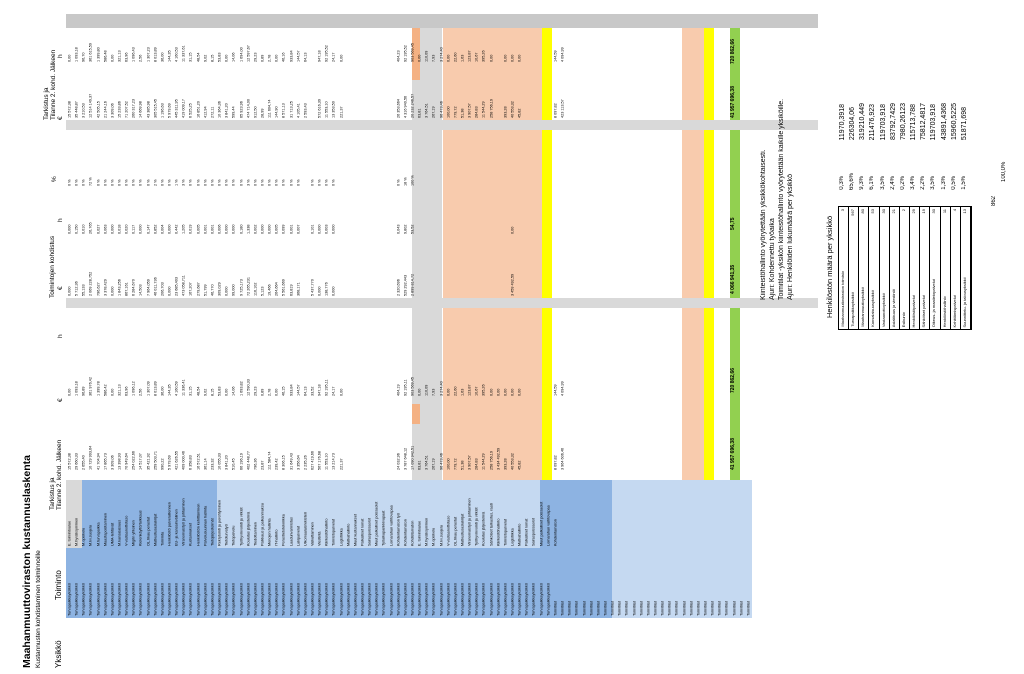 This screenshot has width=1024, height=674. What do you see at coordinates (59, 474) in the screenshot?
I see `header-tark1-line2: Tilanne 2. kohd. Jälkeen` at bounding box center [59, 474].